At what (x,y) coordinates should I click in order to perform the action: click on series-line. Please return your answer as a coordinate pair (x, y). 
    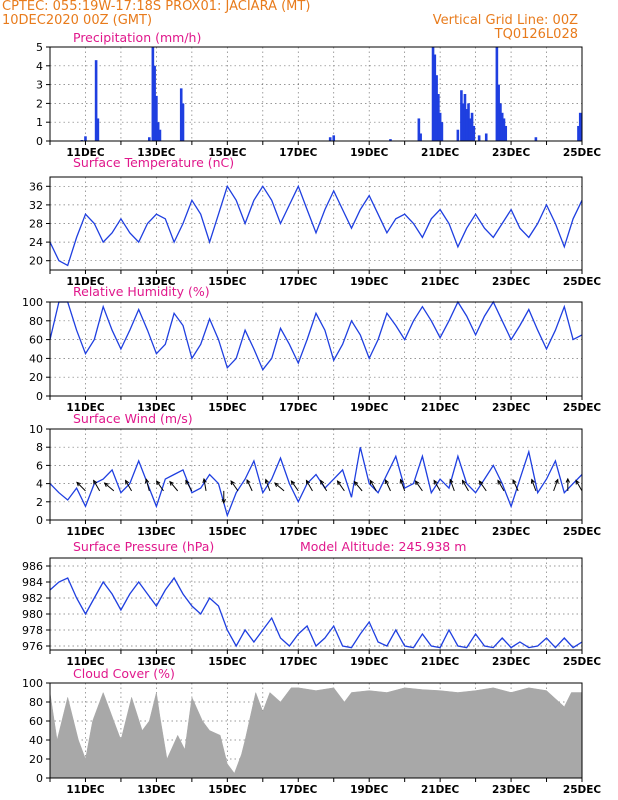
    Looking at the image, I should click on (316, 482).